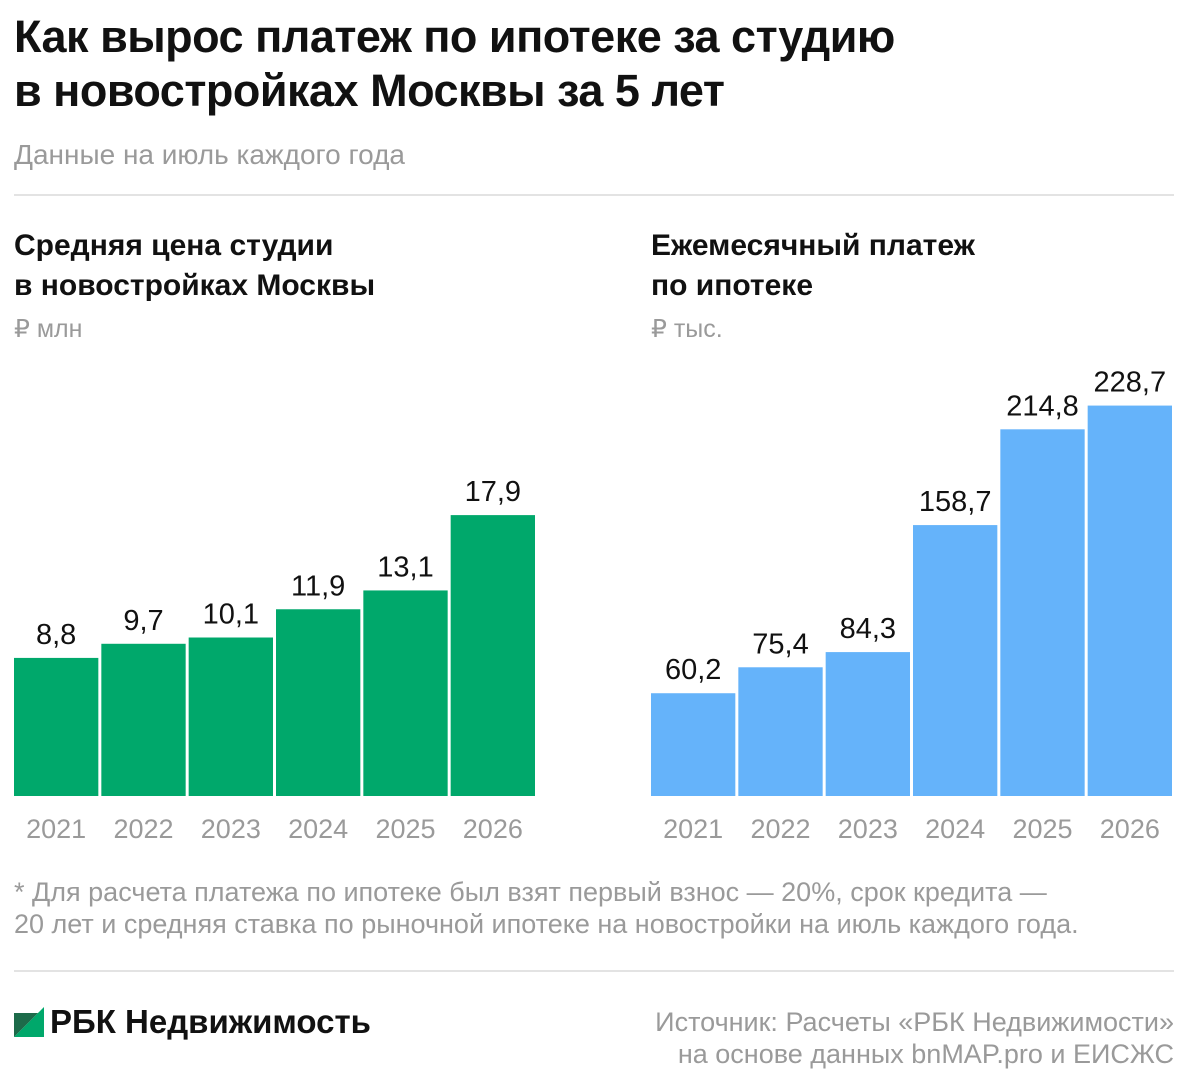 The height and width of the screenshot is (1074, 1196). What do you see at coordinates (48, 329) in the screenshot?
I see `price-chart-unit: ₽ млн` at bounding box center [48, 329].